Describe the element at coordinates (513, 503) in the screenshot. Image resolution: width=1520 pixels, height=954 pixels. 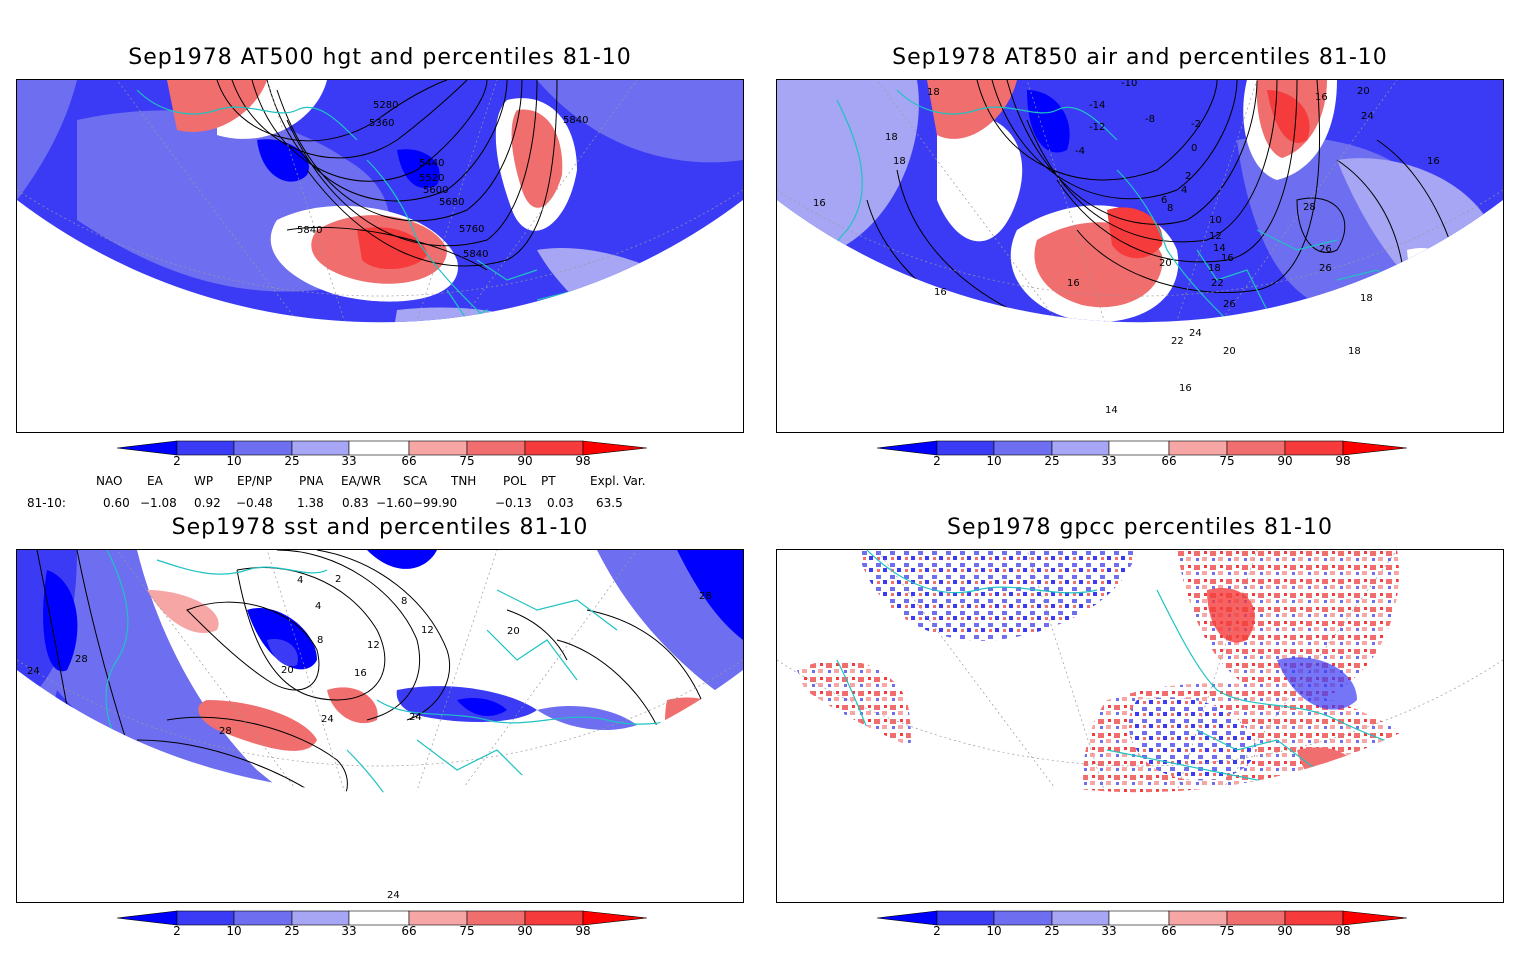
I see `index-value: −0.13` at that location.